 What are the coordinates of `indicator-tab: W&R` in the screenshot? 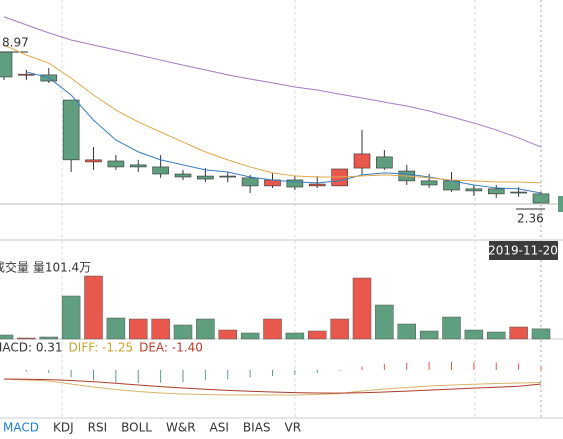 It's located at (181, 428).